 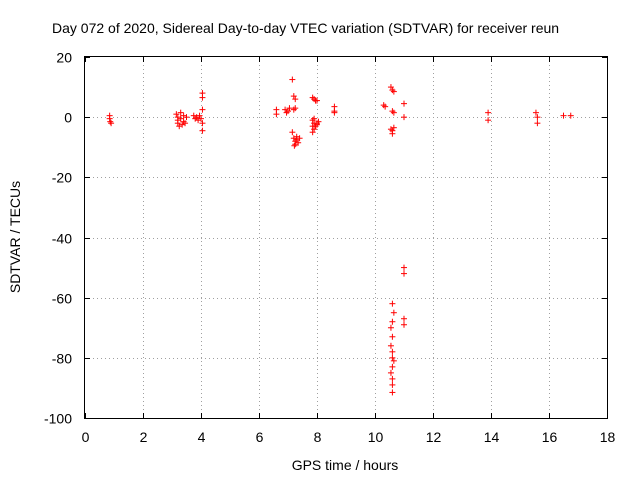 I want to click on x-tick-label: 12, so click(x=434, y=437).